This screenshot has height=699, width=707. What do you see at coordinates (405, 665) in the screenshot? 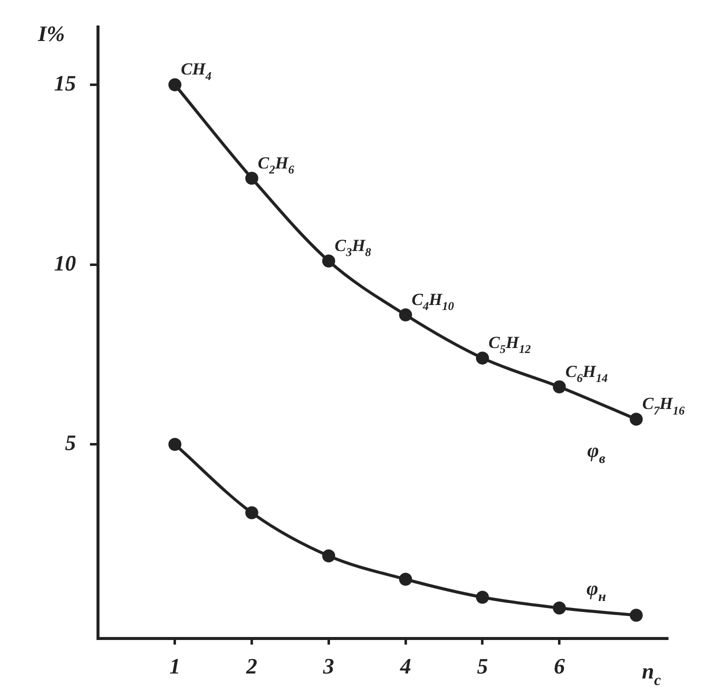
I see `x-tick-label: 4` at bounding box center [405, 665].